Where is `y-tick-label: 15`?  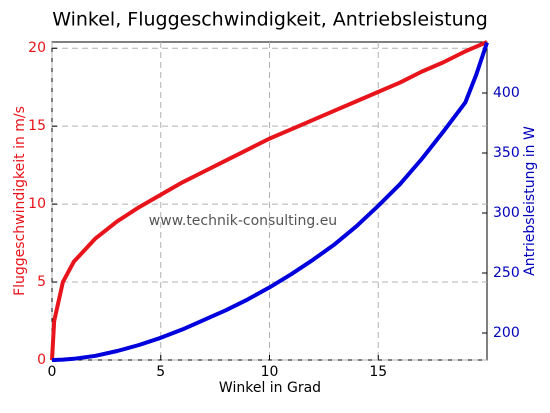 y-tick-label: 15 is located at coordinates (37, 126).